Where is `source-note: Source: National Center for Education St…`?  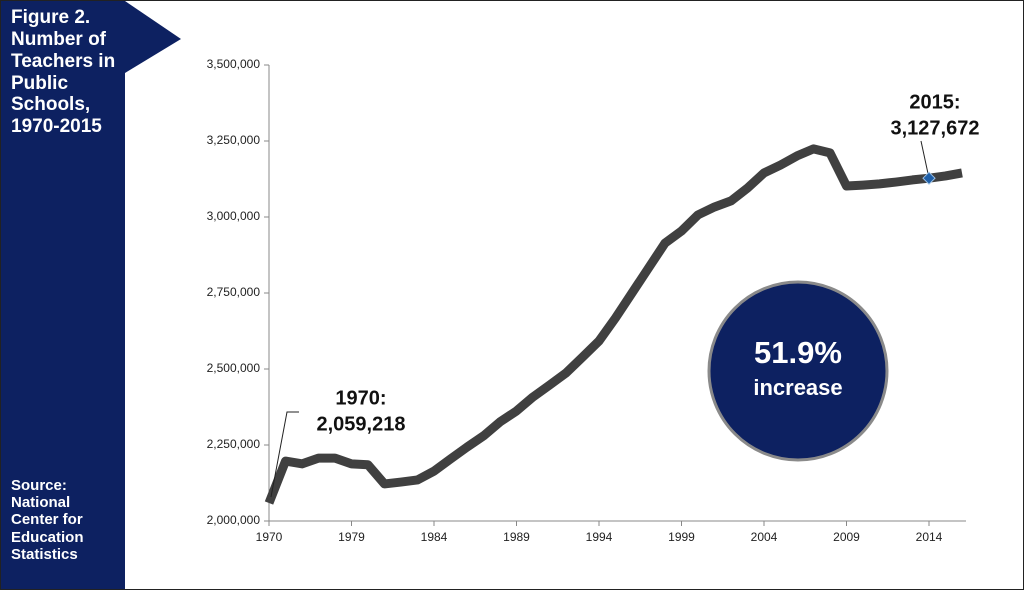 source-note: Source: National Center for Education St… is located at coordinates (47, 519).